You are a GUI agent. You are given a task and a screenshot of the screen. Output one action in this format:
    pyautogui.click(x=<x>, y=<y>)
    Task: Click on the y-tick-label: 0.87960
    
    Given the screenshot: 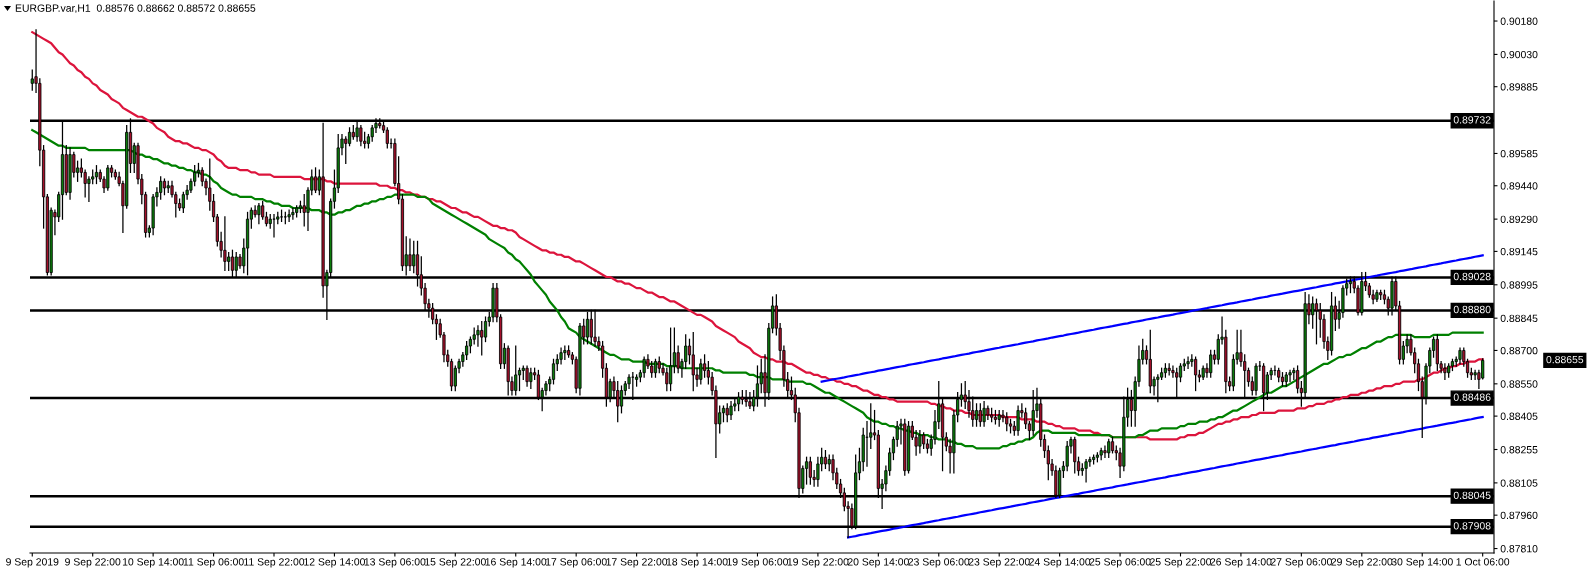 What is the action you would take?
    pyautogui.click(x=1519, y=515)
    